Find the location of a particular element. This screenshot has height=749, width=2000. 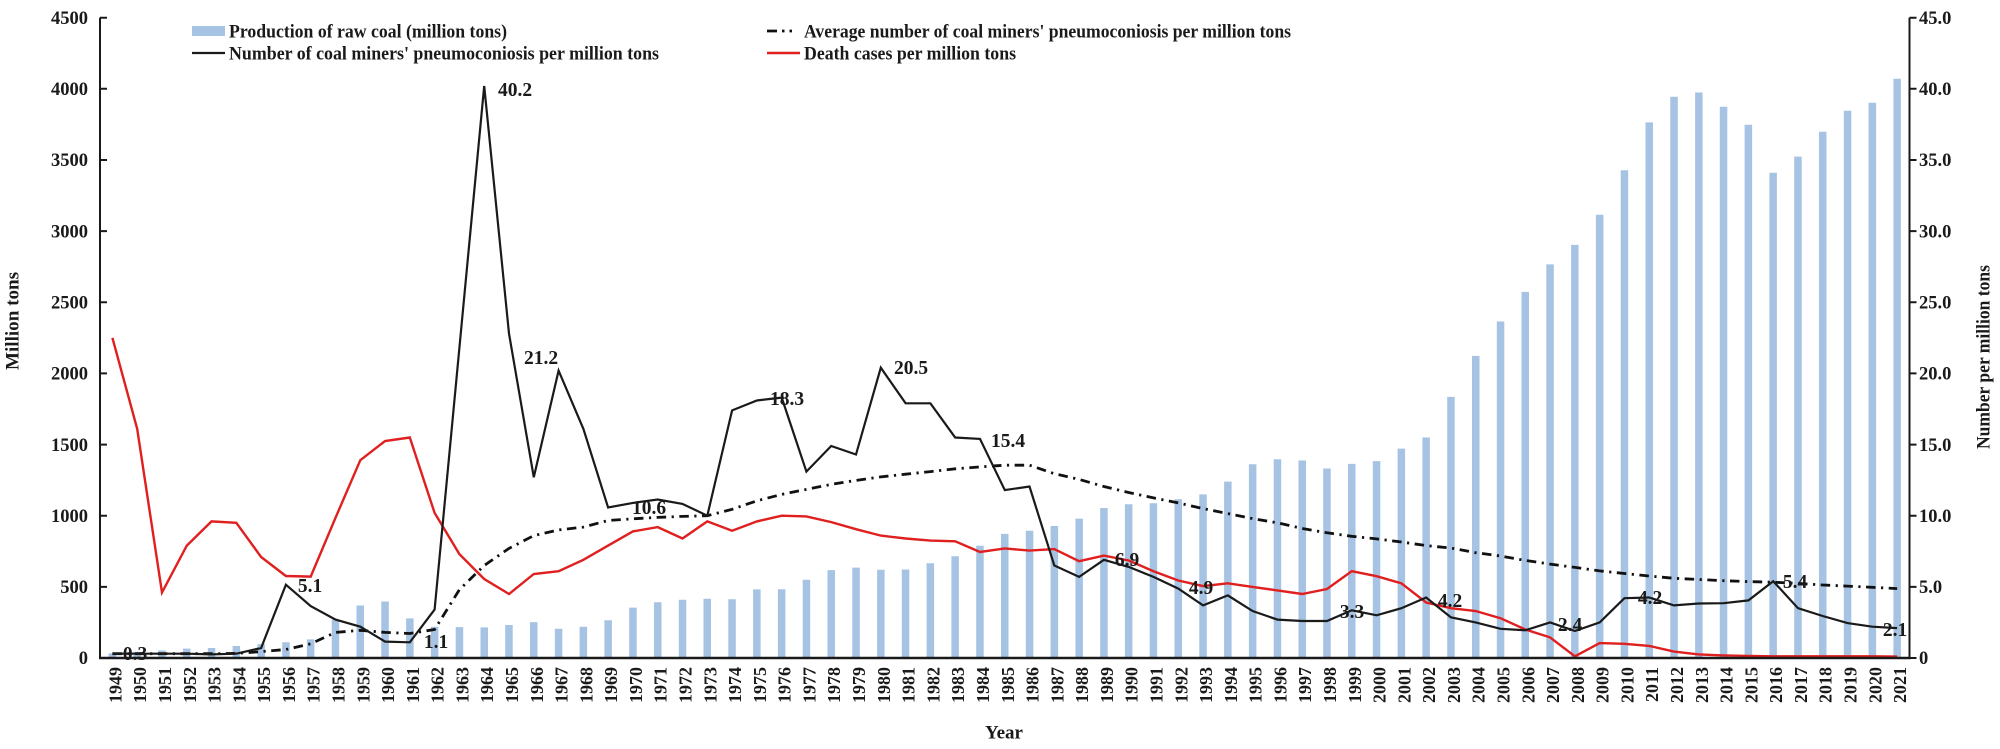

svg-text: 1953 is located at coordinates (215, 685).